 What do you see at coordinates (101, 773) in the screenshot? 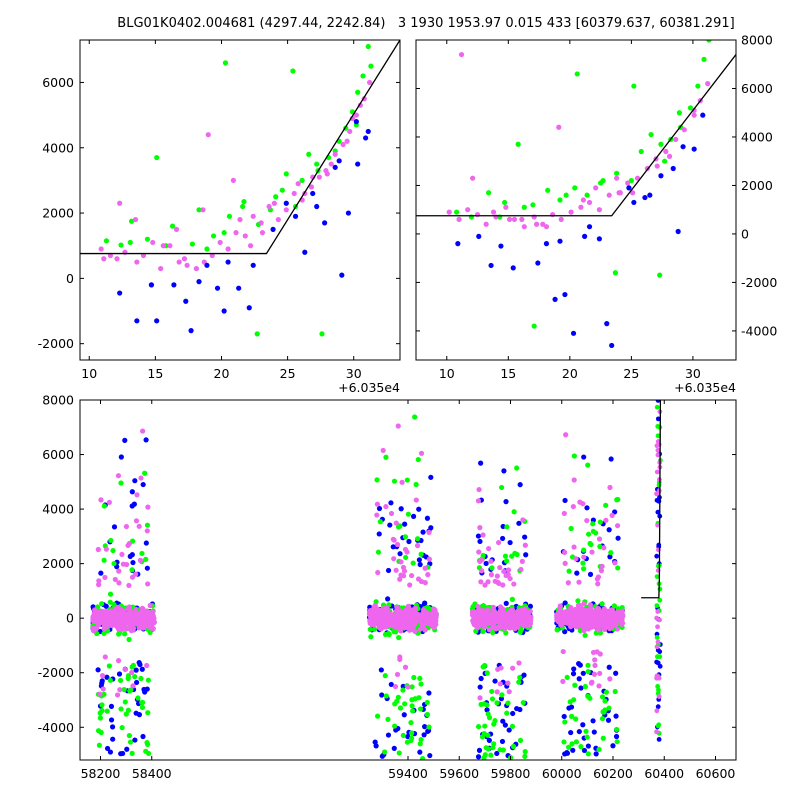
I see `x-tick-label: 58200` at bounding box center [101, 773].